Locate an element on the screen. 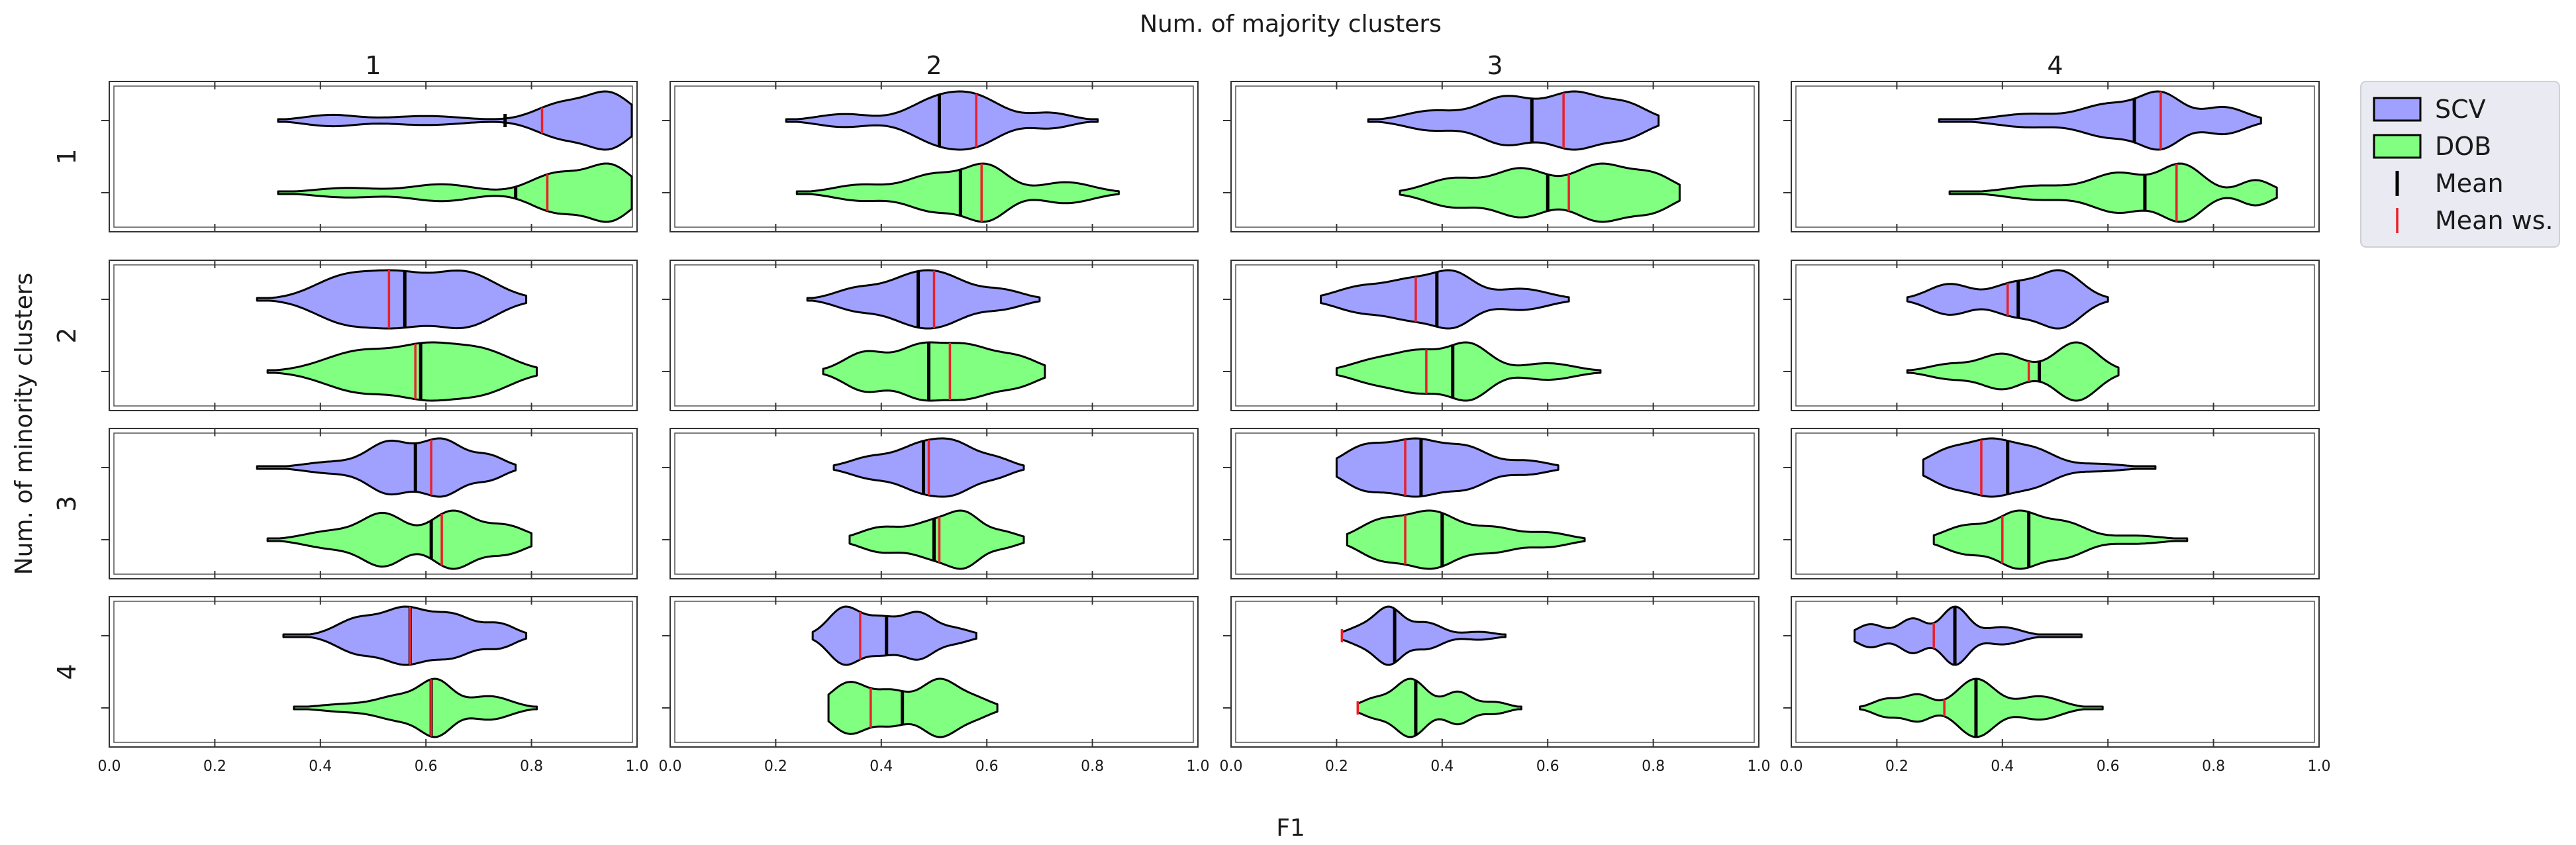 The height and width of the screenshot is (845, 2576). legend-box is located at coordinates (2460, 164).